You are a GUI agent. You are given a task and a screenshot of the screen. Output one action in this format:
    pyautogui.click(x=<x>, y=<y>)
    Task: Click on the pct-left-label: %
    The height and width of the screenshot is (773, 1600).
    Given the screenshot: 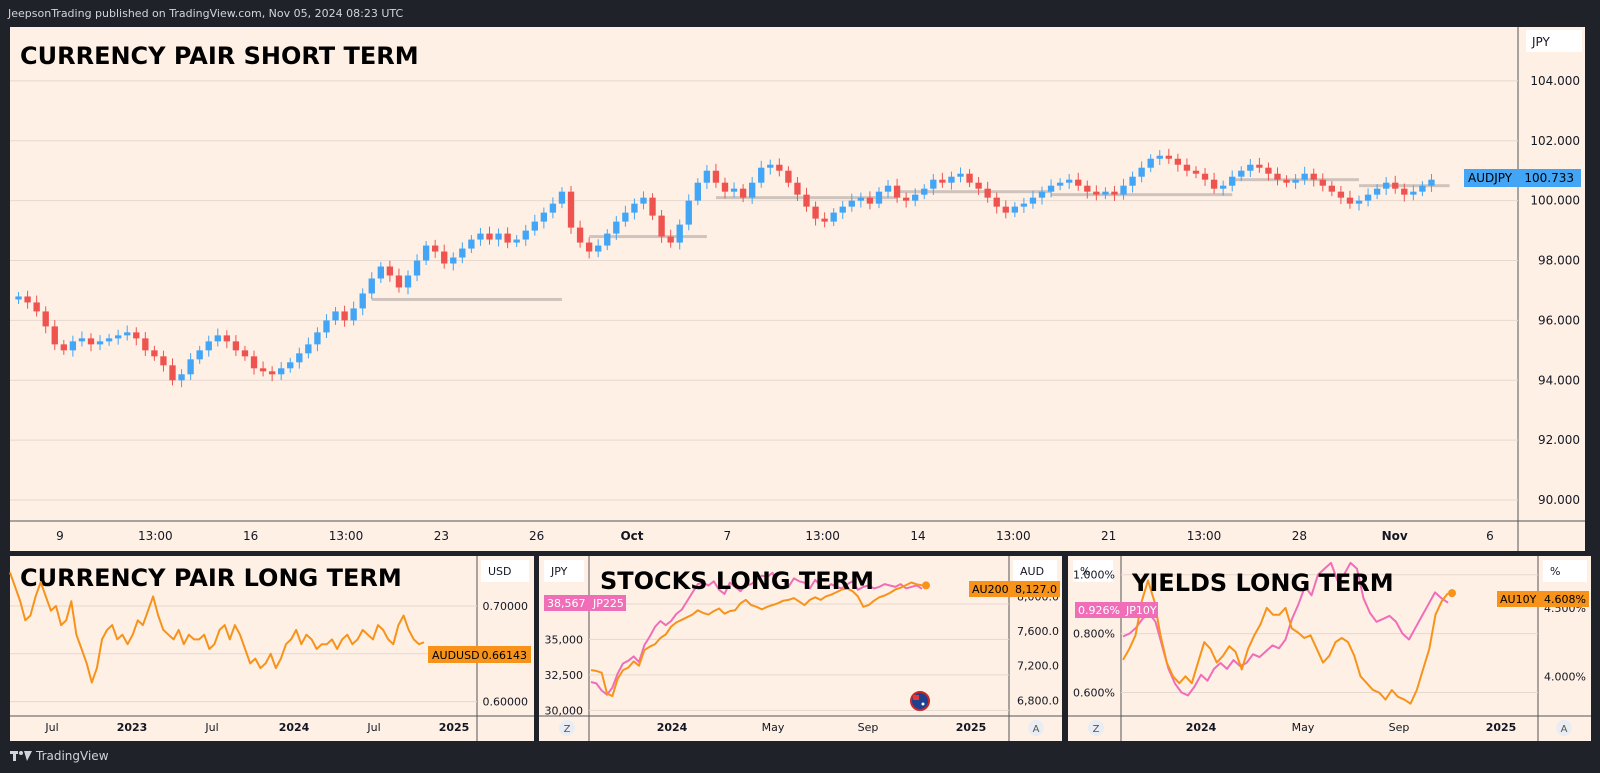 What is the action you would take?
    pyautogui.click(x=1085, y=571)
    